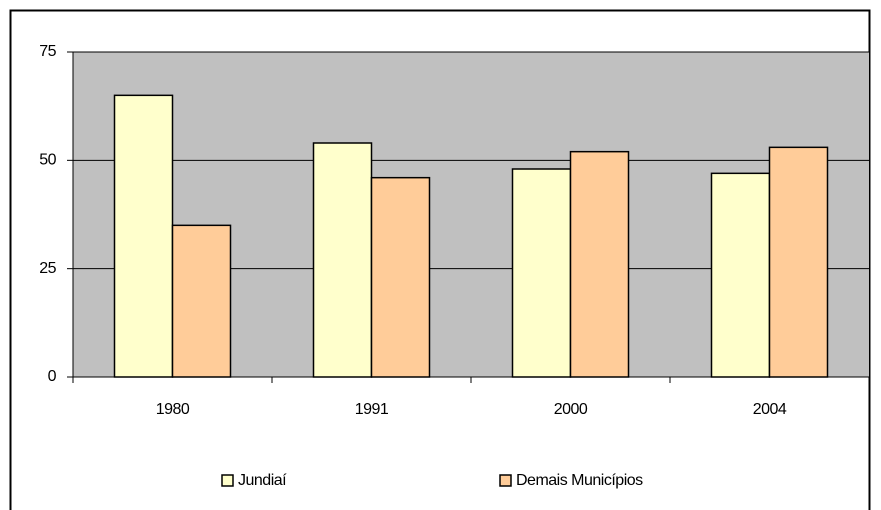  What do you see at coordinates (47, 160) in the screenshot?
I see `y-tick-label: 50` at bounding box center [47, 160].